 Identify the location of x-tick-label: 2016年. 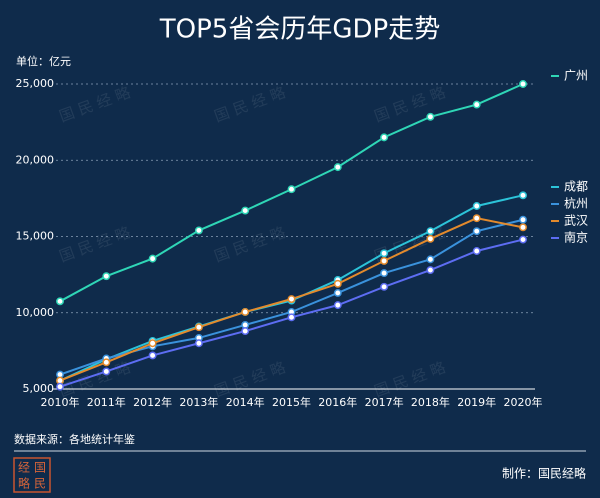
(337, 402).